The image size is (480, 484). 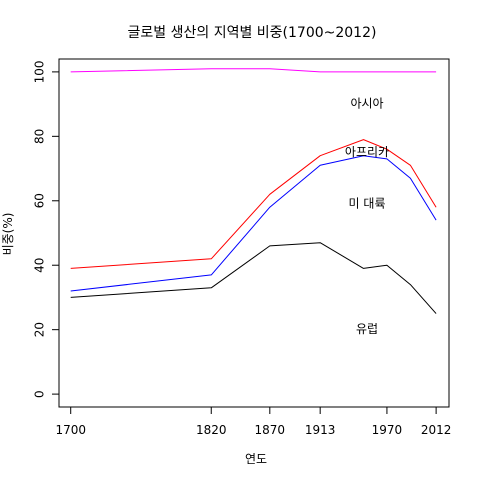 What do you see at coordinates (367, 204) in the screenshot?
I see `series-annotation: 미 대륙` at bounding box center [367, 204].